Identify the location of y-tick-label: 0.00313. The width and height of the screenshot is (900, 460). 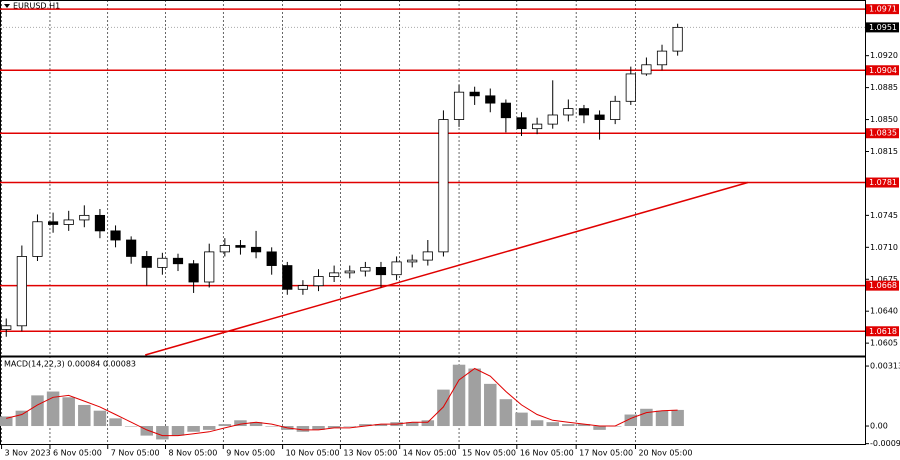
(885, 366).